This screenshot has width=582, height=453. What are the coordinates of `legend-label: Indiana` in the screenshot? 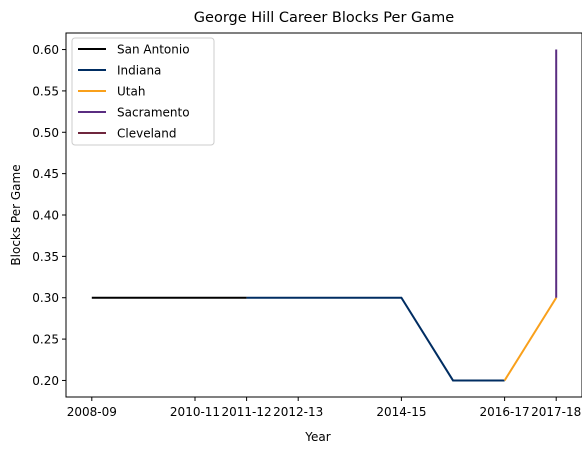 It's located at (139, 71).